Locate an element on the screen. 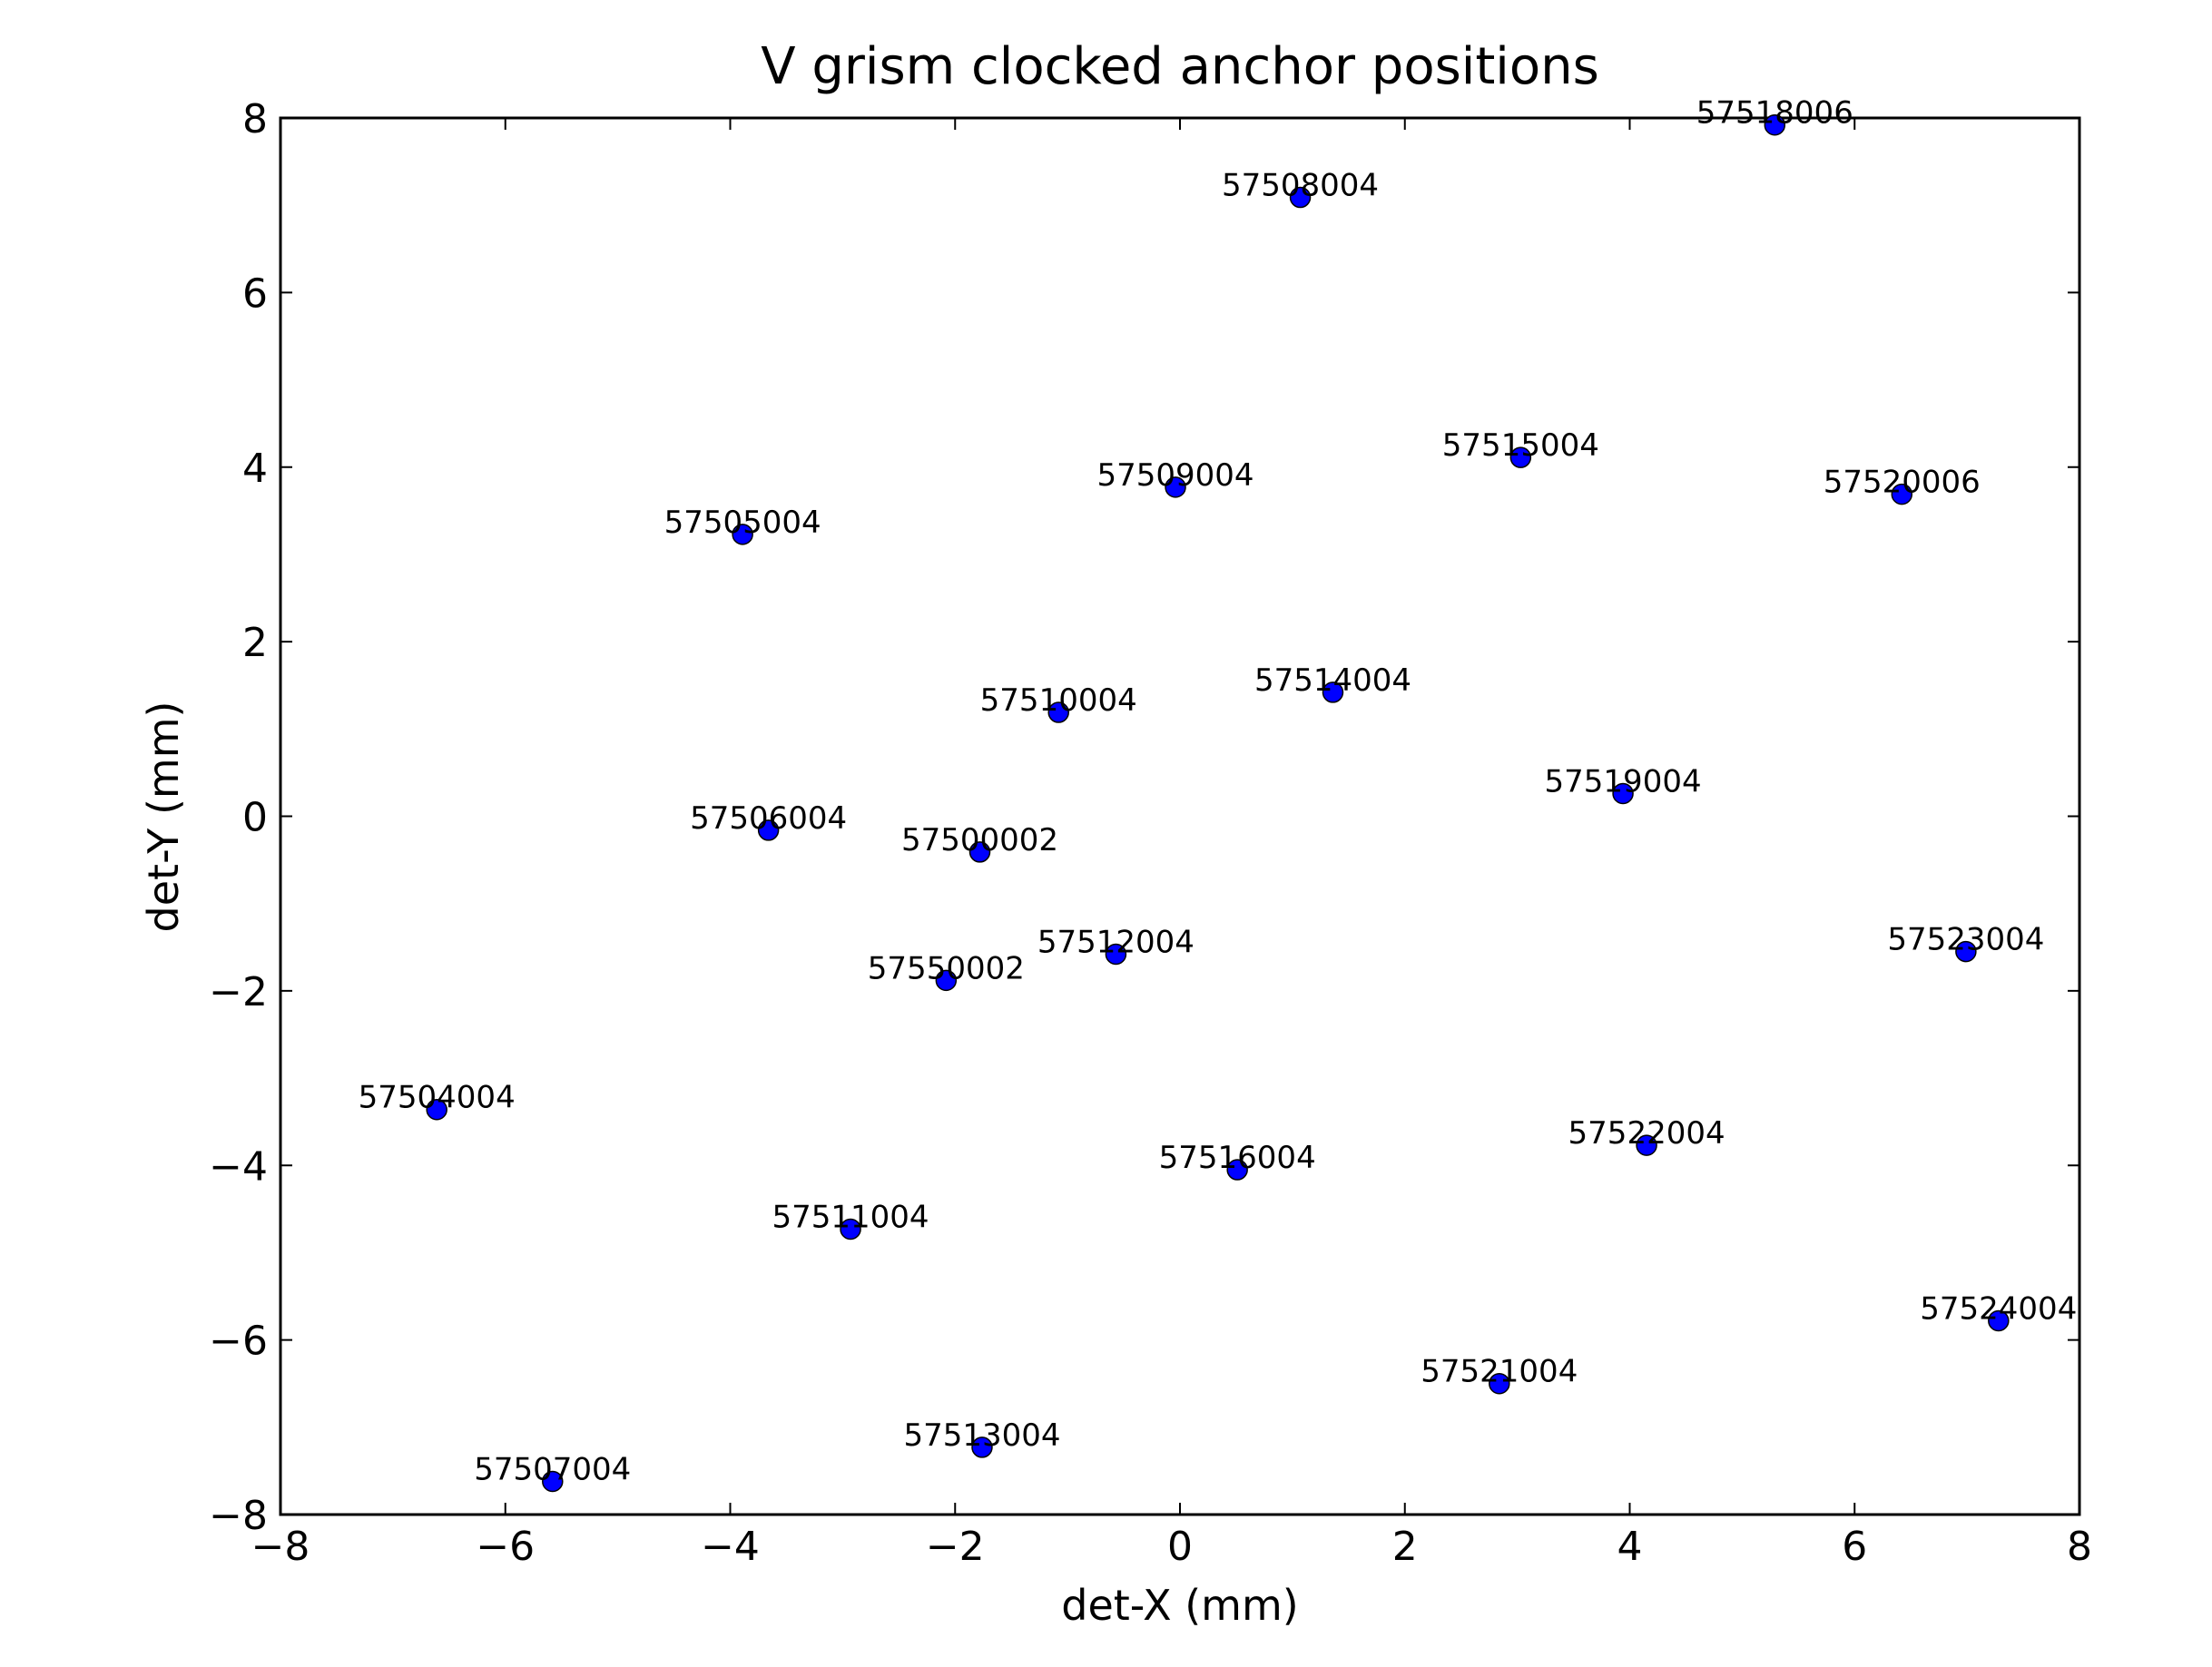 The height and width of the screenshot is (1667, 2212). point-label: 57500002 is located at coordinates (979, 840).